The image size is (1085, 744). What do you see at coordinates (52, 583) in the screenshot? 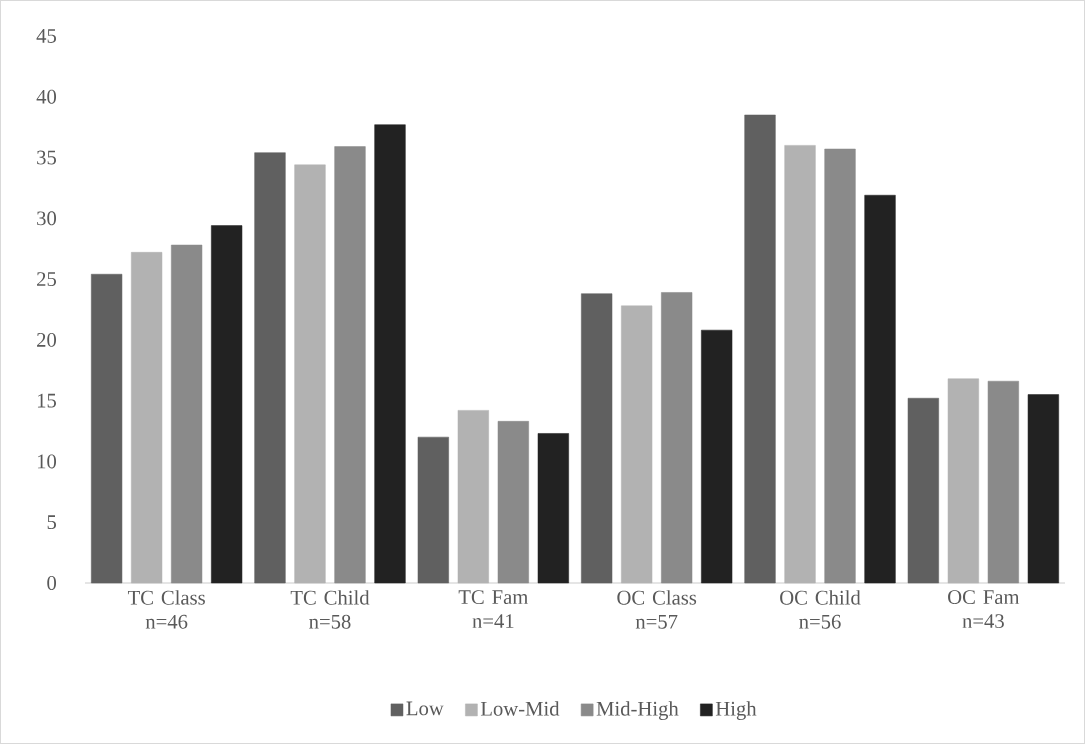
I see `y-tick-label: 0` at bounding box center [52, 583].